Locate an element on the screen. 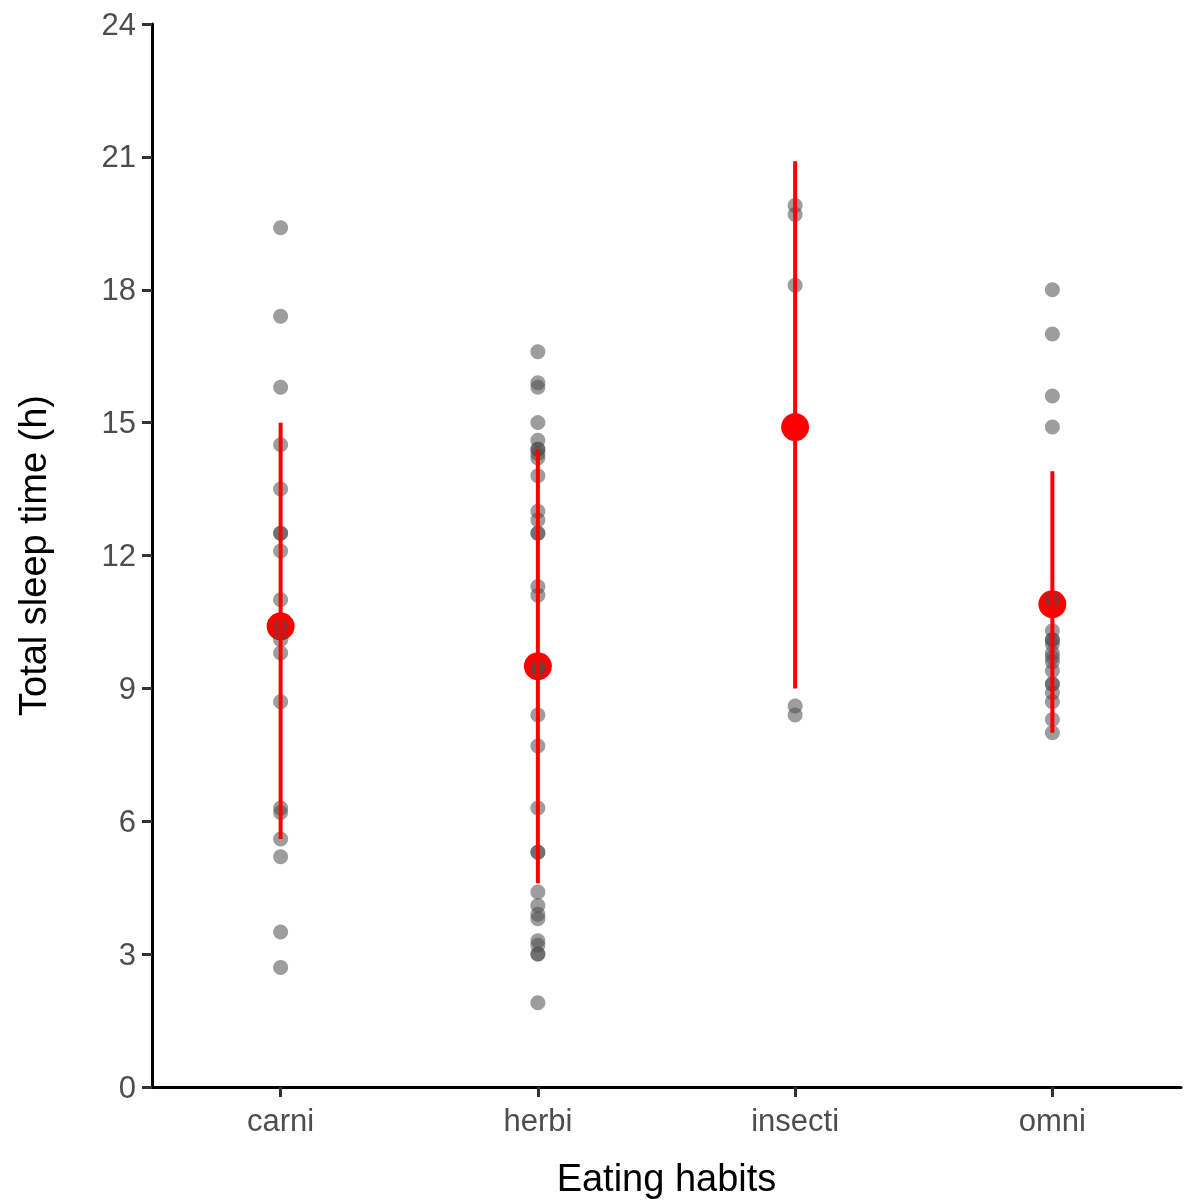  x-tick-label: herbi is located at coordinates (538, 1120).